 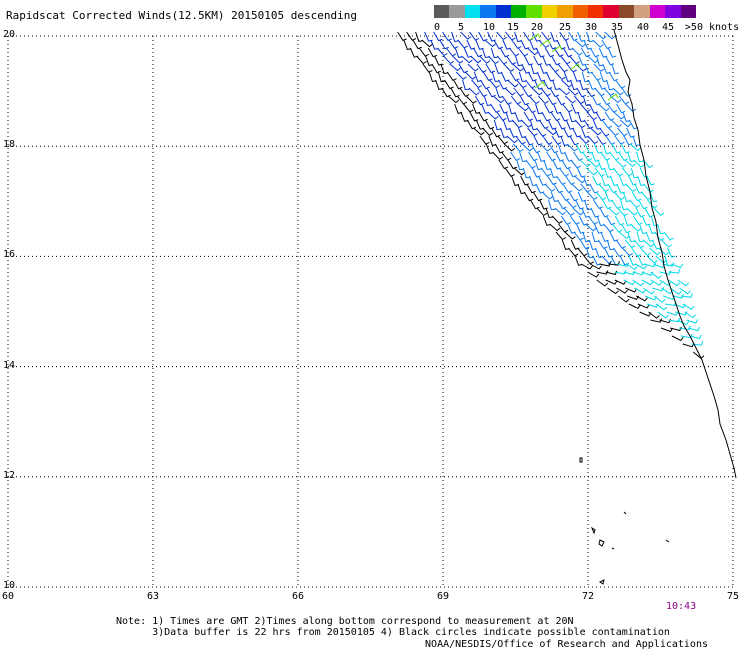 What do you see at coordinates (489, 27) in the screenshot?
I see `color-scale-label: 10` at bounding box center [489, 27].